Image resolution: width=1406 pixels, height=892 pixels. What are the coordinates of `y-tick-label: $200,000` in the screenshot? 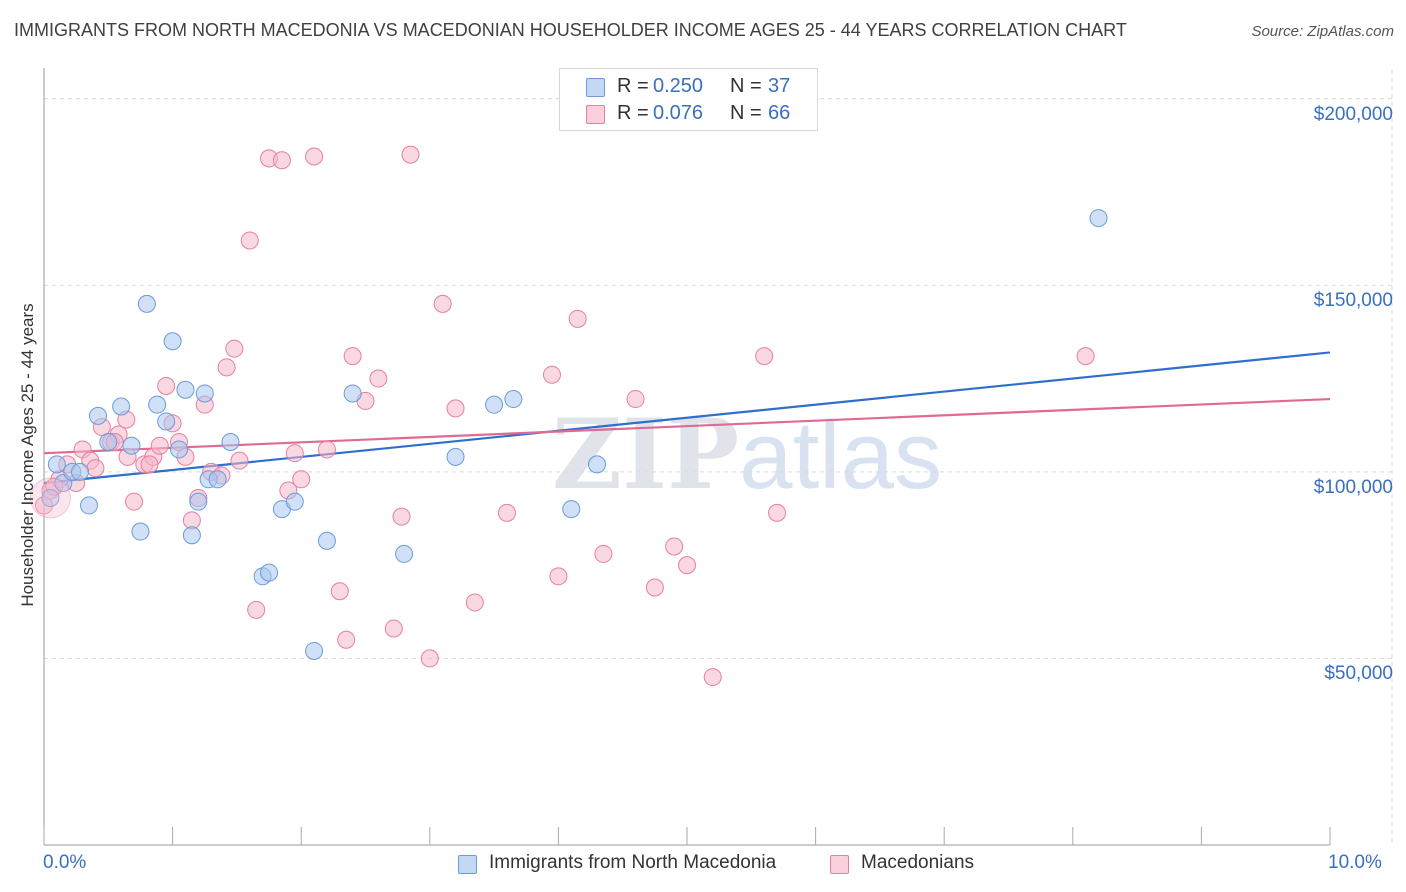 It's located at (1353, 114).